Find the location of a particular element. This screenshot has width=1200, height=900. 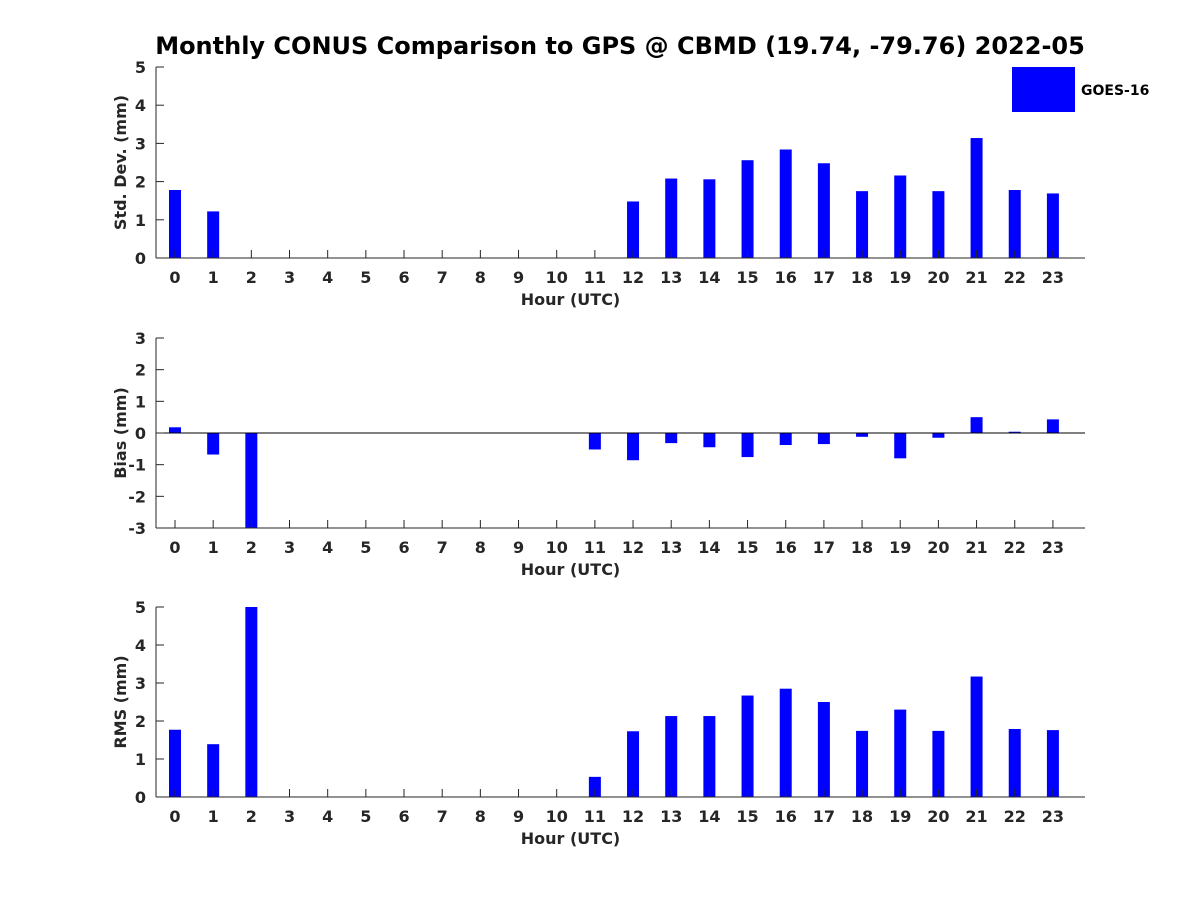

y-tick-label: 4 is located at coordinates (140, 105).